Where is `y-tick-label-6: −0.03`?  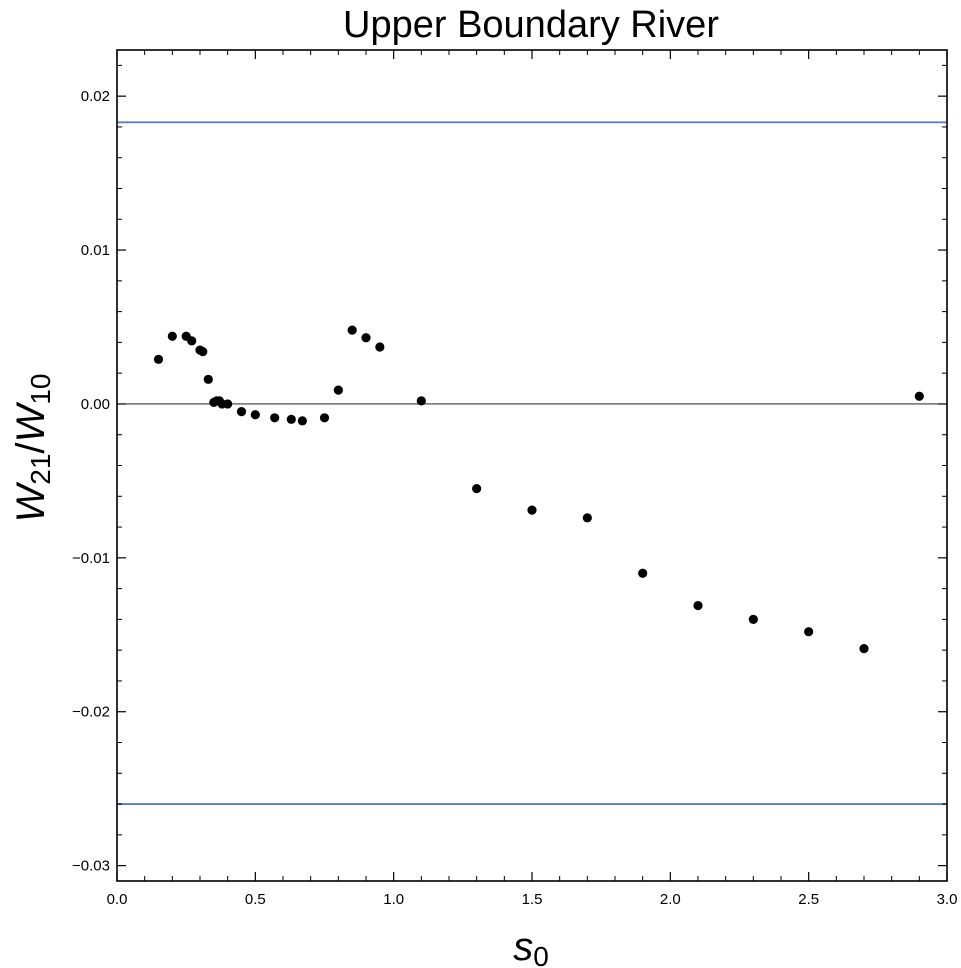 y-tick-label-6: −0.03 is located at coordinates (91, 866).